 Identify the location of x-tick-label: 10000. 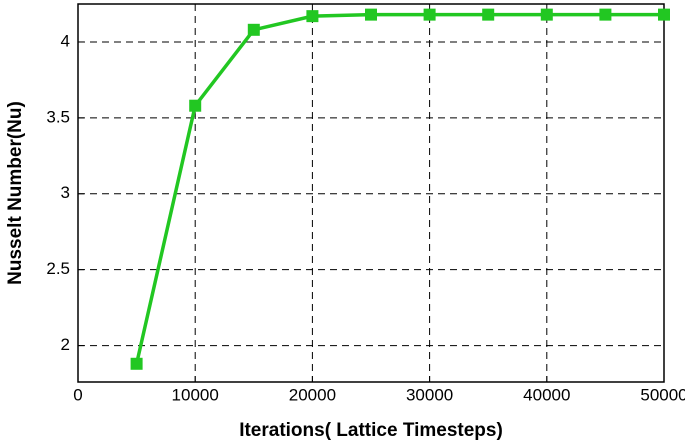
(195, 394).